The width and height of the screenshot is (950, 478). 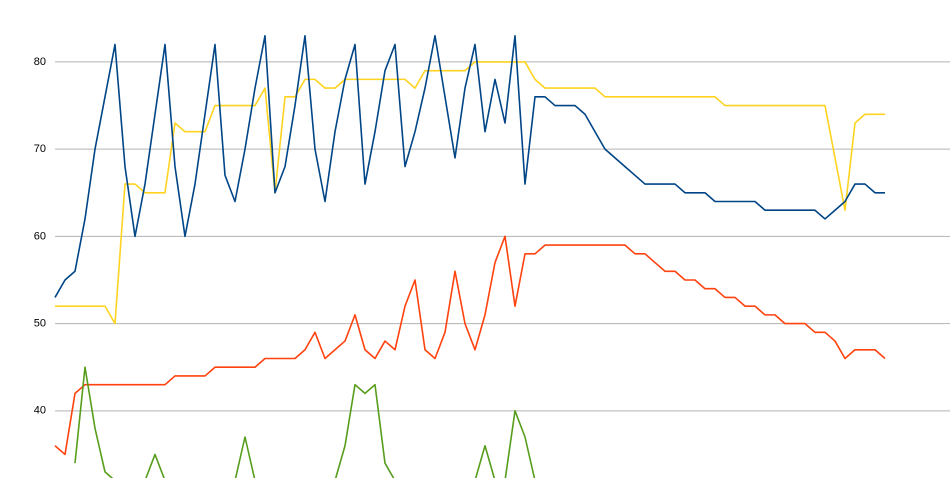 What do you see at coordinates (40, 149) in the screenshot?
I see `y-tick-label: 70` at bounding box center [40, 149].